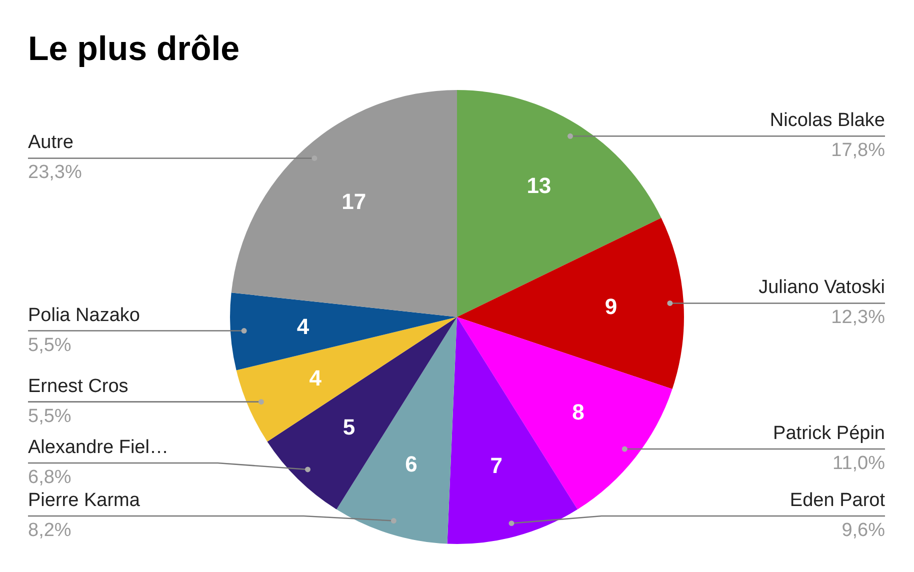 The image size is (914, 572). Describe the element at coordinates (864, 530) in the screenshot. I see `text: 9,6%` at that location.